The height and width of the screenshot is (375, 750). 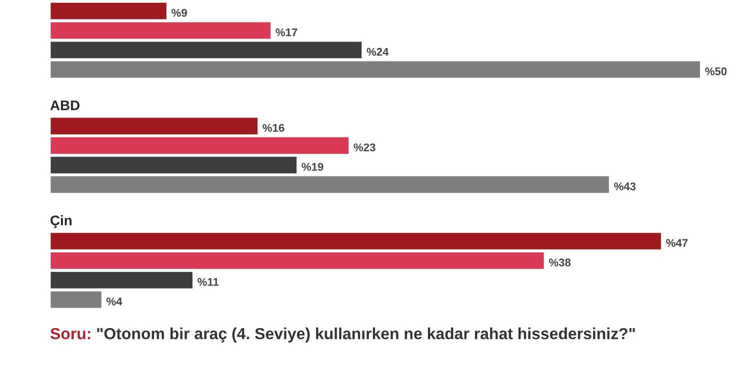 I want to click on data-label: %43, so click(x=625, y=186).